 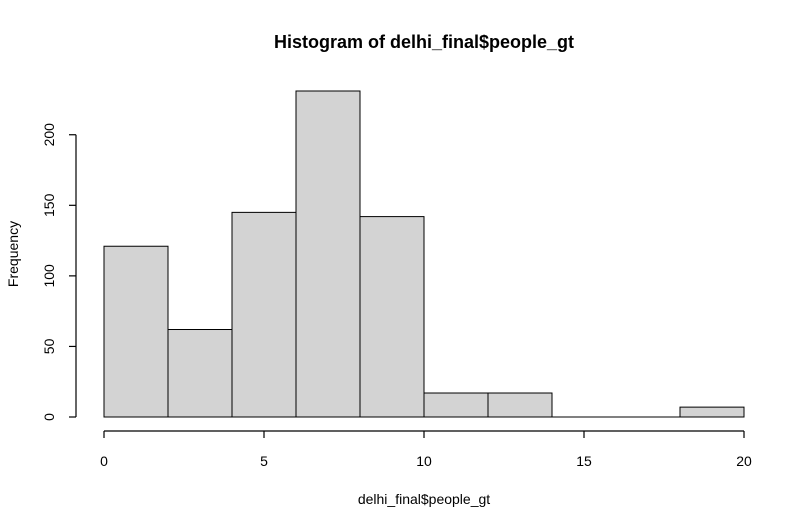 What do you see at coordinates (49, 205) in the screenshot?
I see `y-tick-label-3: 150` at bounding box center [49, 205].